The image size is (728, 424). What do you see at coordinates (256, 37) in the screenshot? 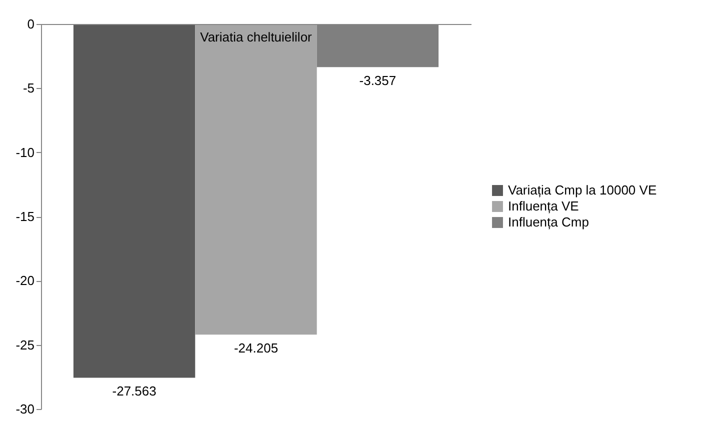
I see `x-tick-label: Variatia cheltuielilor` at bounding box center [256, 37].